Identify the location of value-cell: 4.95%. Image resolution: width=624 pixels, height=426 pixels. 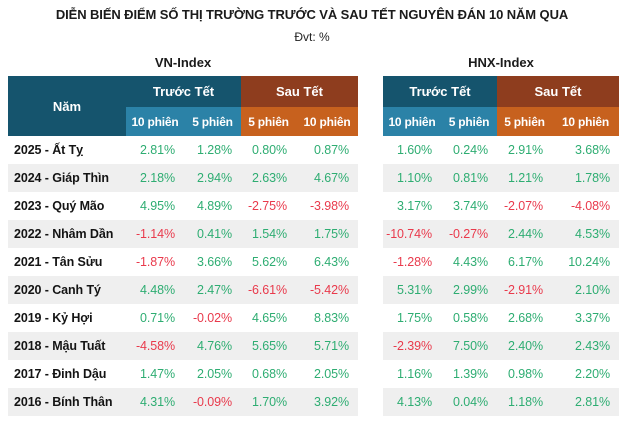
(157, 206).